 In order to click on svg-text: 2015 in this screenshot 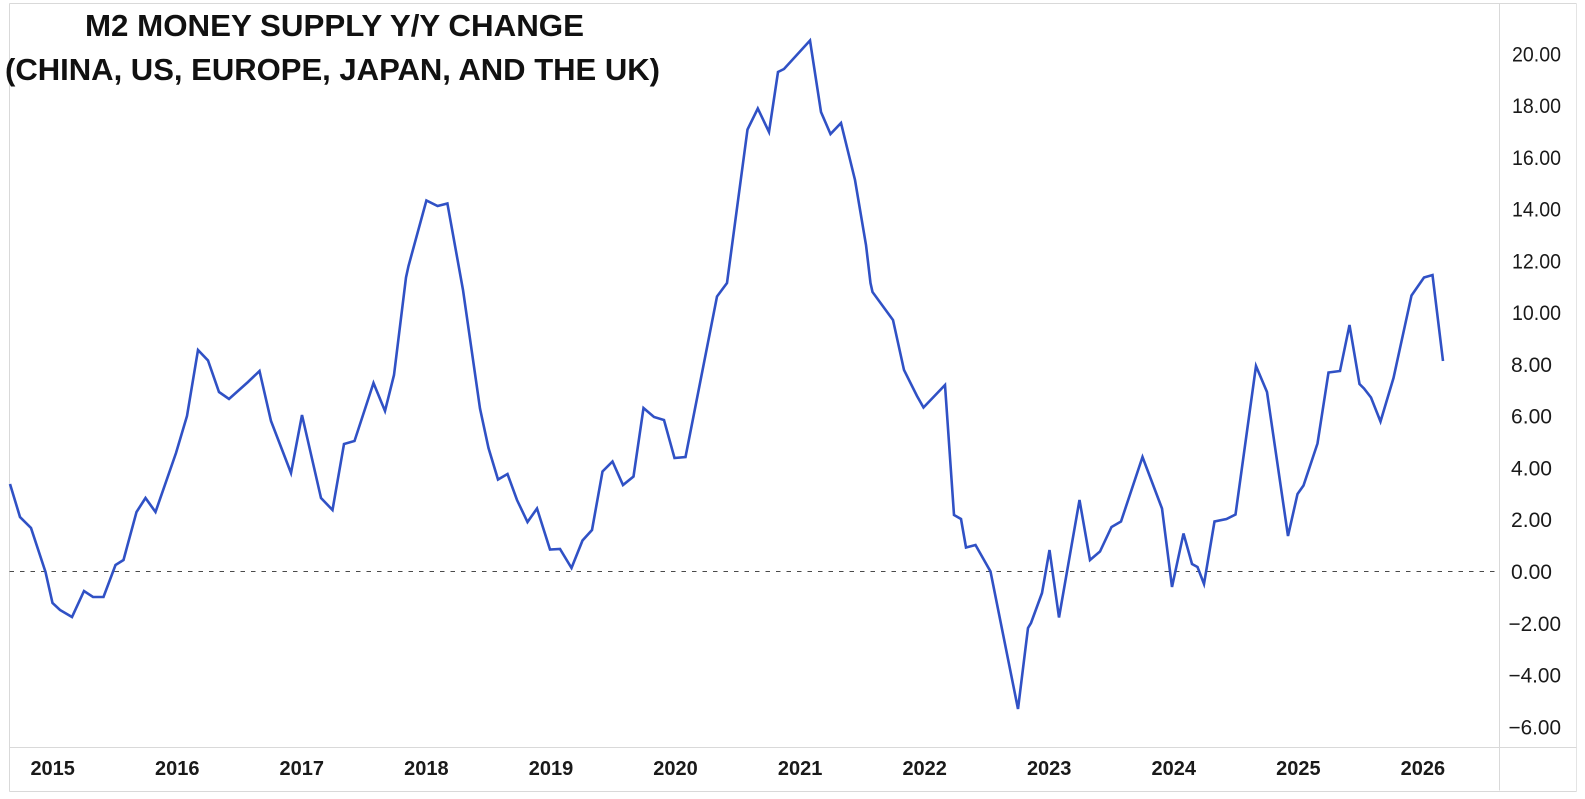, I will do `click(52, 769)`.